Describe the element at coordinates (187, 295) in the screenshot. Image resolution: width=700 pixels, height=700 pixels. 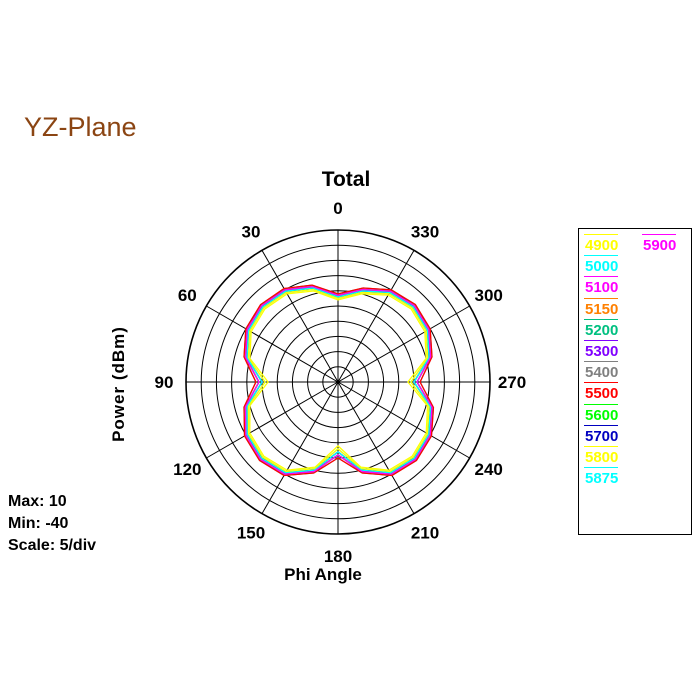
I see `angle-tick-label: 60` at that location.